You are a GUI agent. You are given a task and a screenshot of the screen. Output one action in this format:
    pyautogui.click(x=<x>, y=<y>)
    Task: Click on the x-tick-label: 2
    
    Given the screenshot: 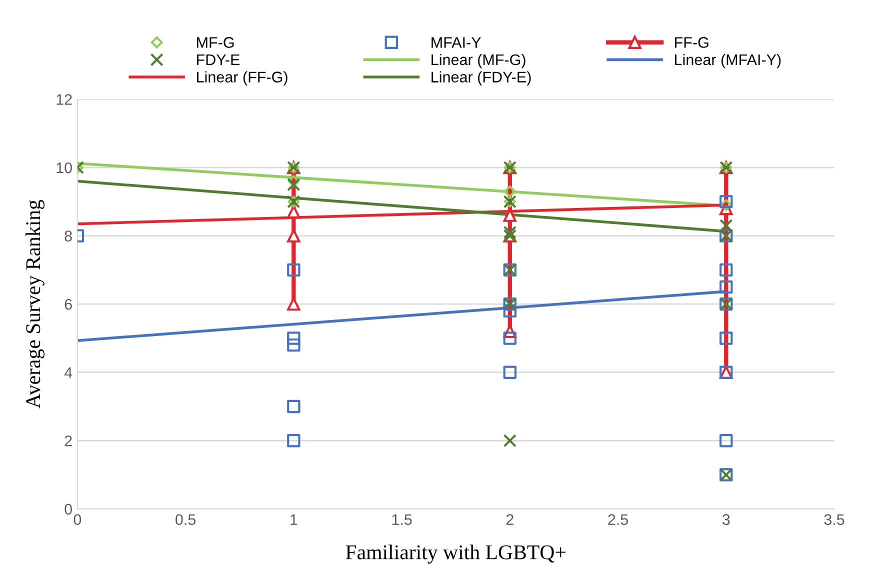 What is the action you would take?
    pyautogui.click(x=510, y=519)
    